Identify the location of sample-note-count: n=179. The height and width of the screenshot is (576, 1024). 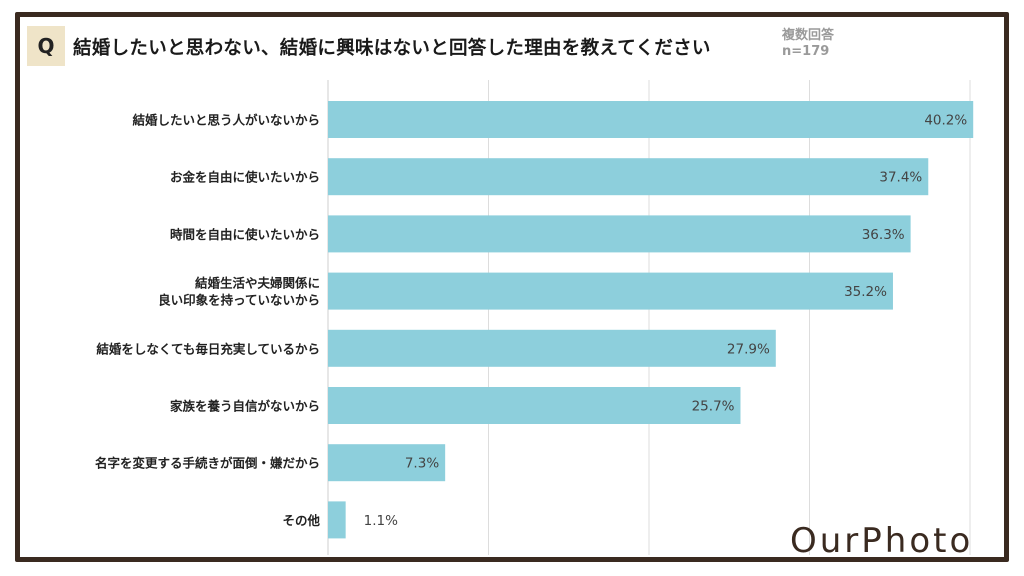
(806, 51).